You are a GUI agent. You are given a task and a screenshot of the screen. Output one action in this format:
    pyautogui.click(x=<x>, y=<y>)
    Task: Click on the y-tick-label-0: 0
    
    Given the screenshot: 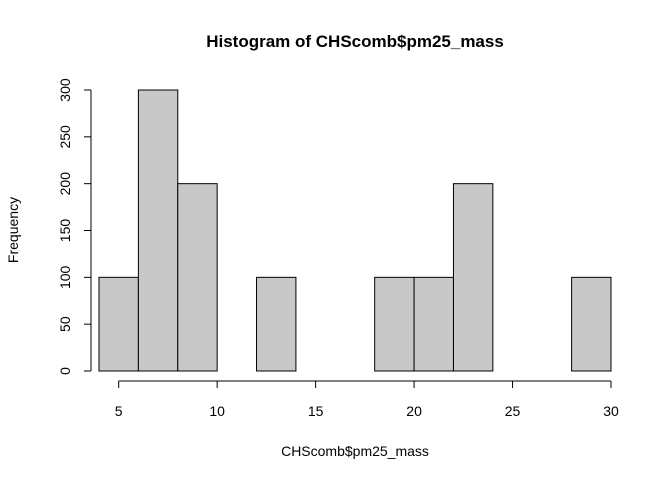 What is the action you would take?
    pyautogui.click(x=65, y=371)
    